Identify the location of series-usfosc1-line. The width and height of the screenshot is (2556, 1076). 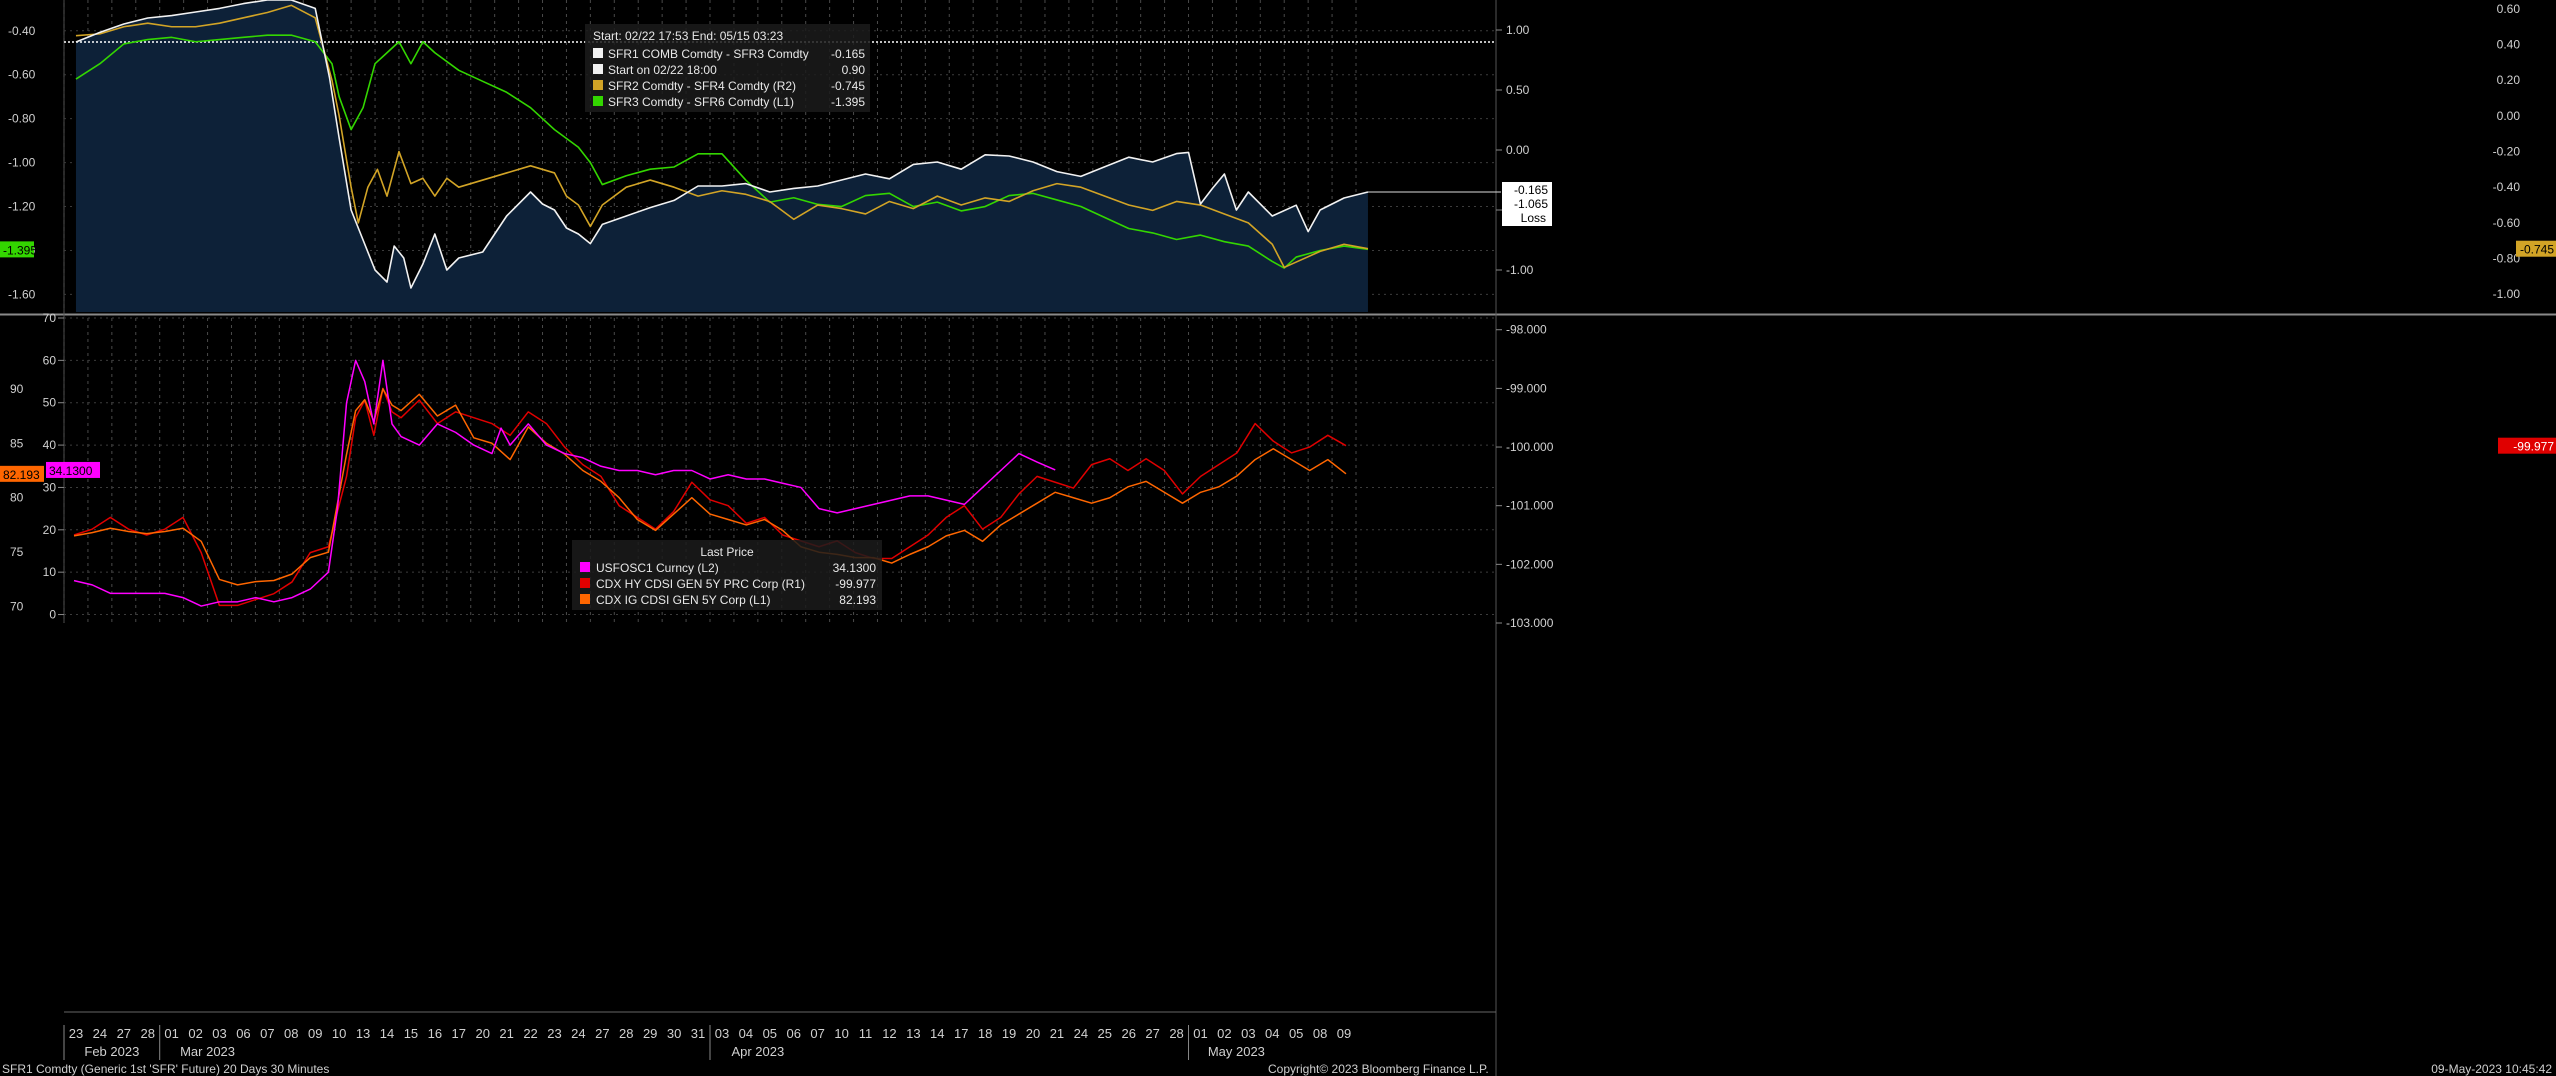
(564, 483).